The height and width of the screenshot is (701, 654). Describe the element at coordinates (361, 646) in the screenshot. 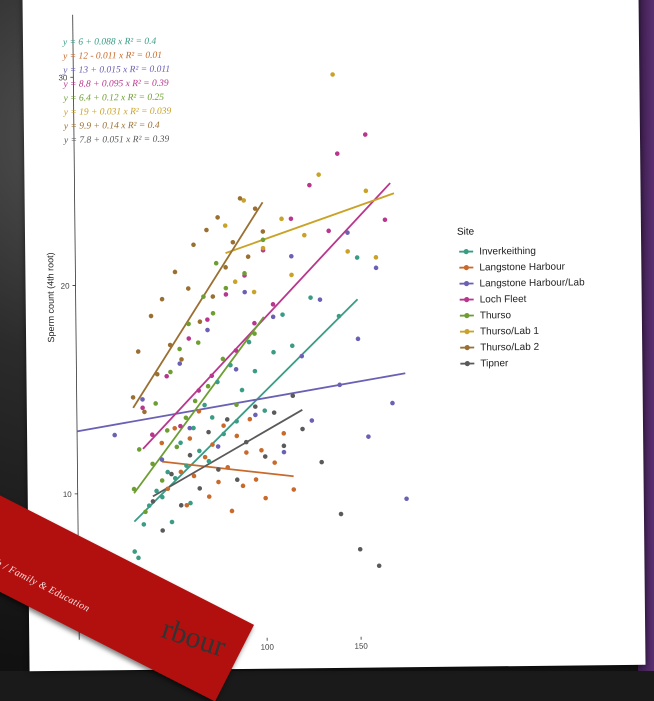

I see `x-tick-label: 150` at that location.